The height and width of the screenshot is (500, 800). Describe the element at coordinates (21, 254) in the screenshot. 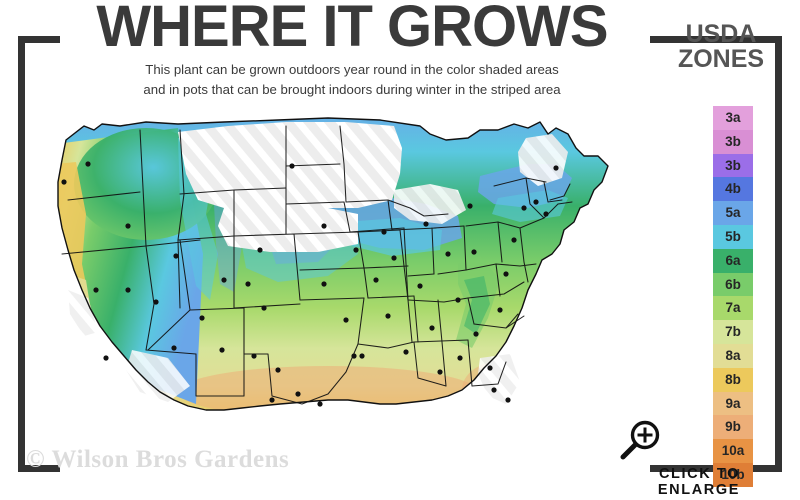

I see `frame-left-rule` at that location.